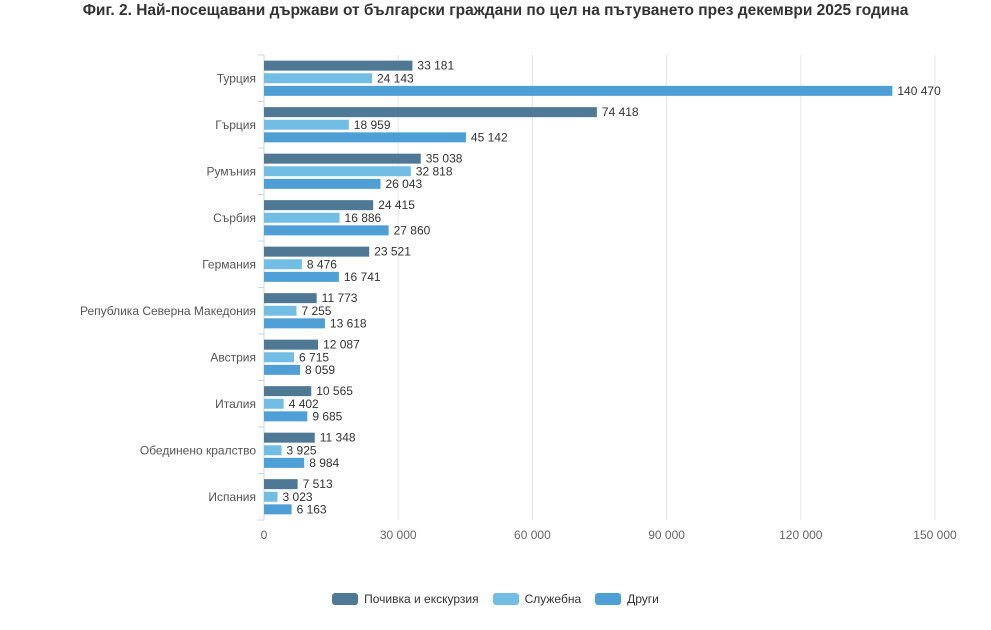 Image resolution: width=991 pixels, height=630 pixels. What do you see at coordinates (421, 599) in the screenshot?
I see `legend-label-leisure: Почивка и екскурзия` at bounding box center [421, 599].